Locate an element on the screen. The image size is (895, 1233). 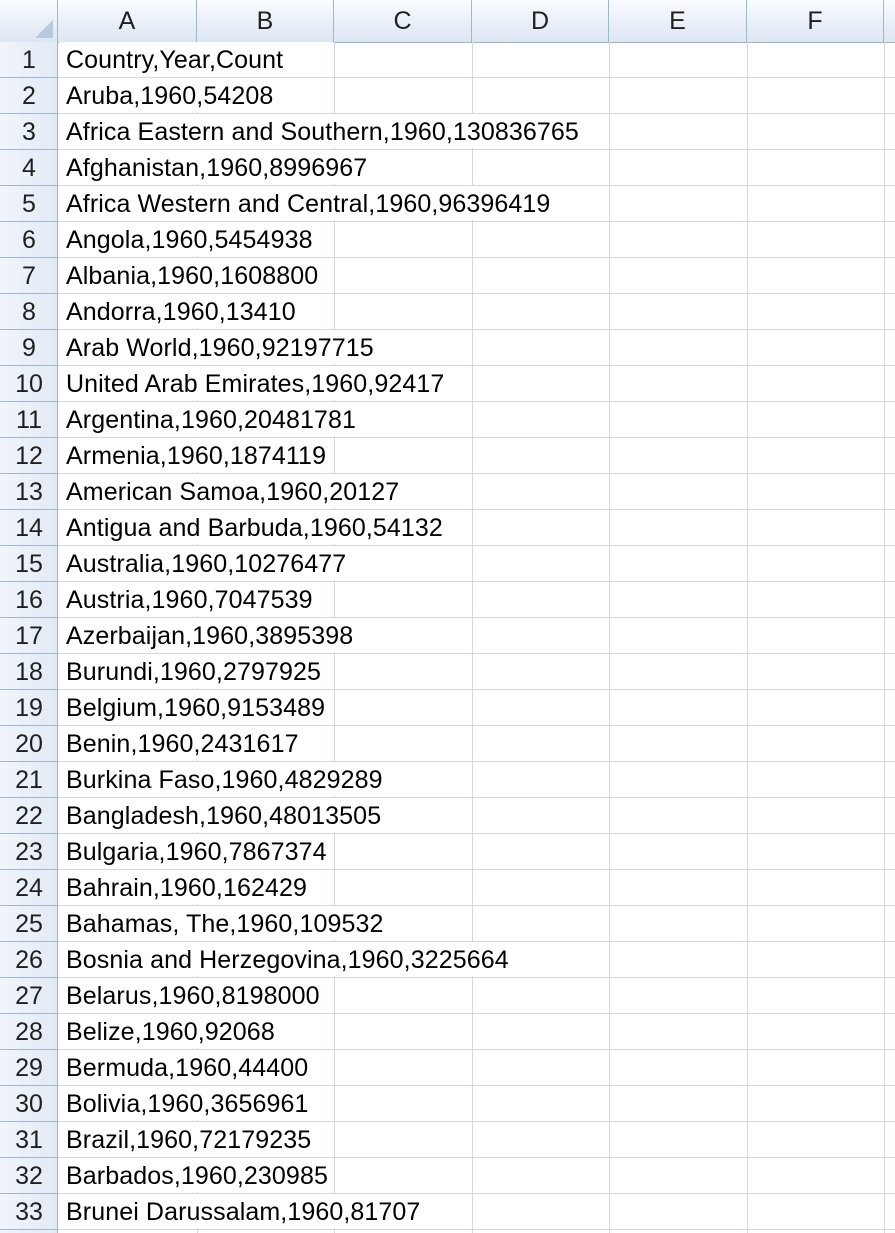
row-header: 33 is located at coordinates (29, 1212).